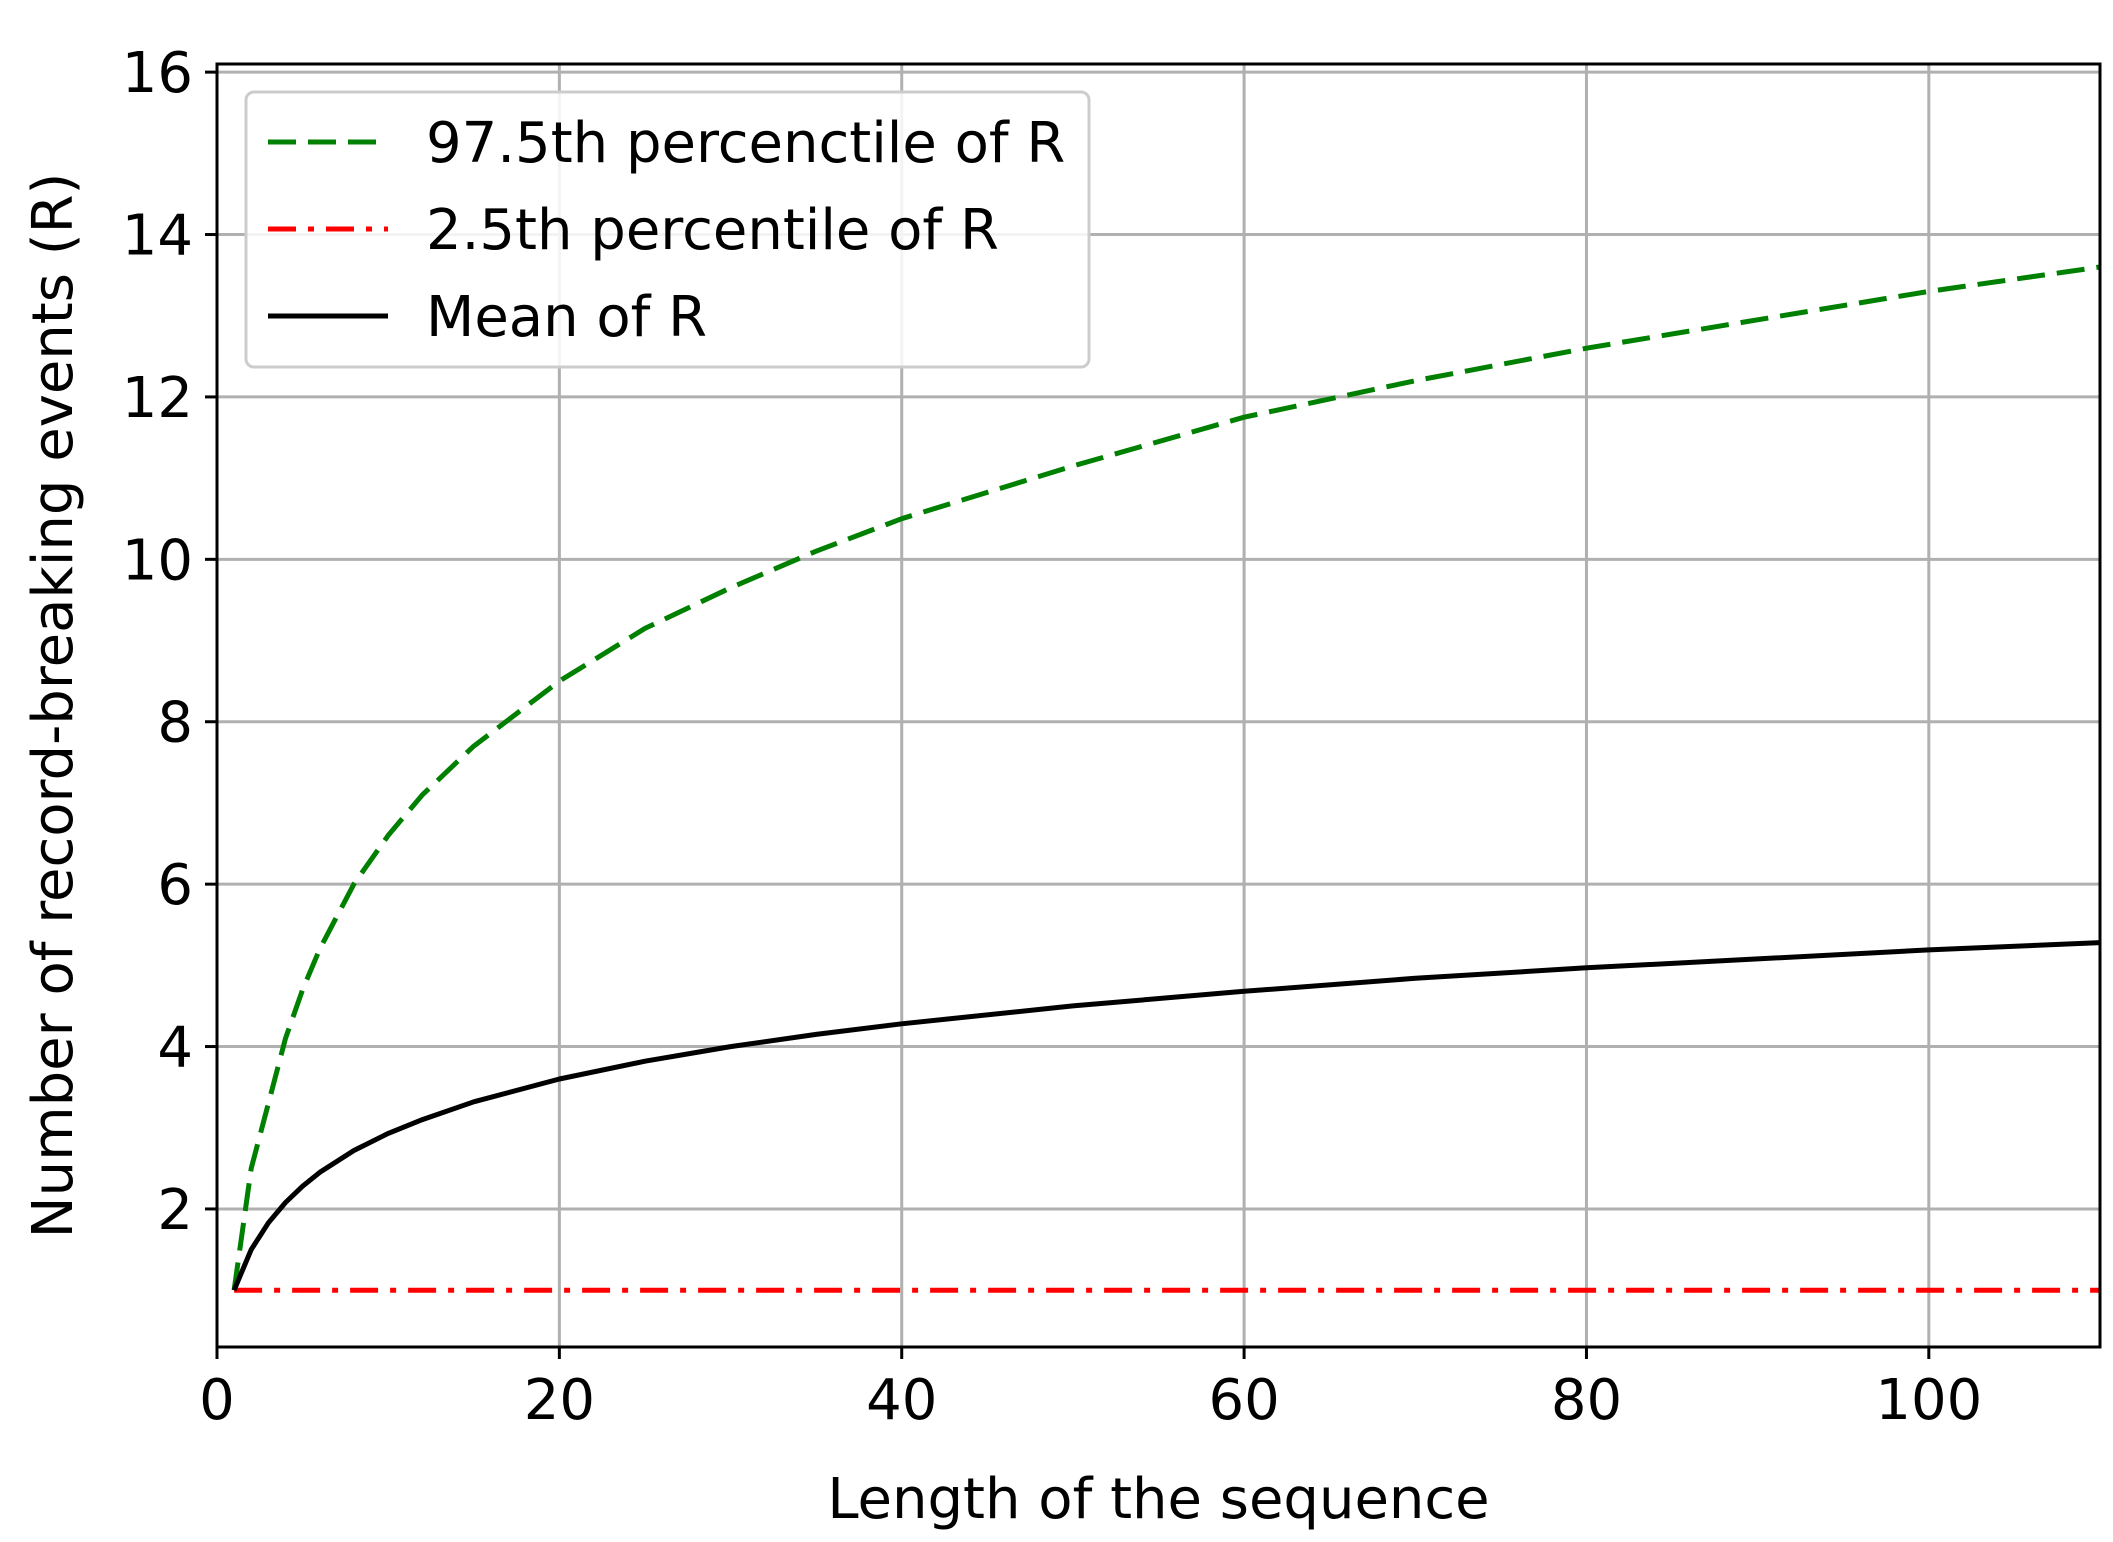 The height and width of the screenshot is (1542, 2113). Describe the element at coordinates (157, 236) in the screenshot. I see `y-tick-label: 14` at that location.